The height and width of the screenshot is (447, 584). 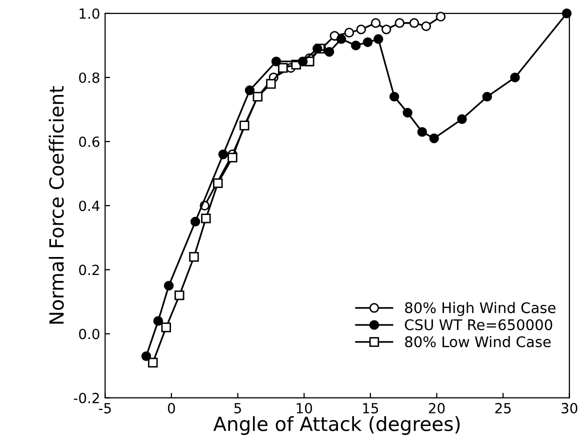 I want to click on x-tick-label: -5, so click(x=104, y=408).